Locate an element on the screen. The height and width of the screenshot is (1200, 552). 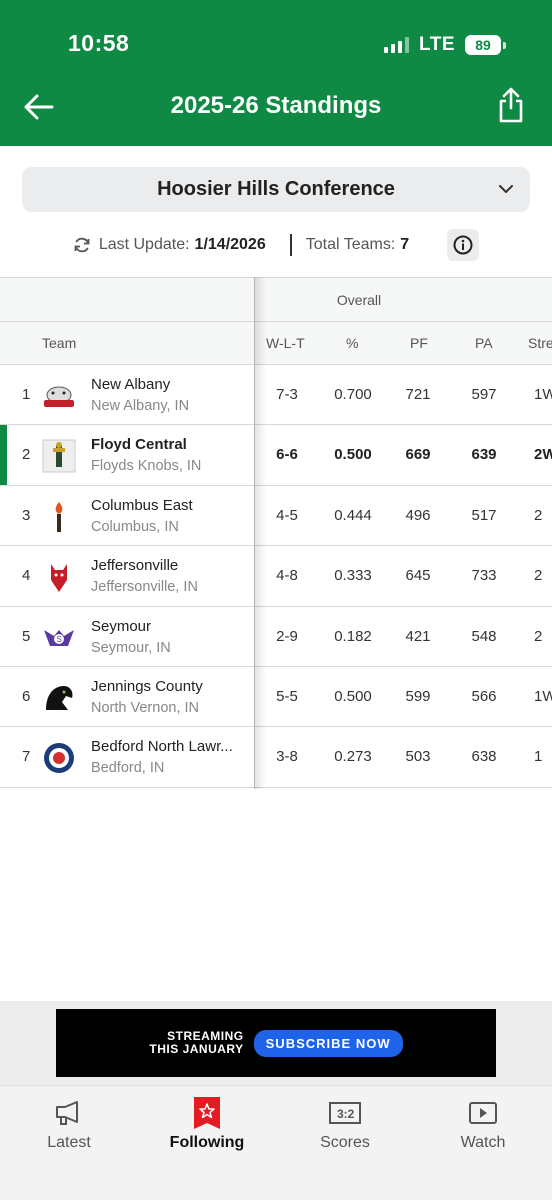
ad-text: STREAMING THIS JANUARY is located at coordinates (196, 1043).